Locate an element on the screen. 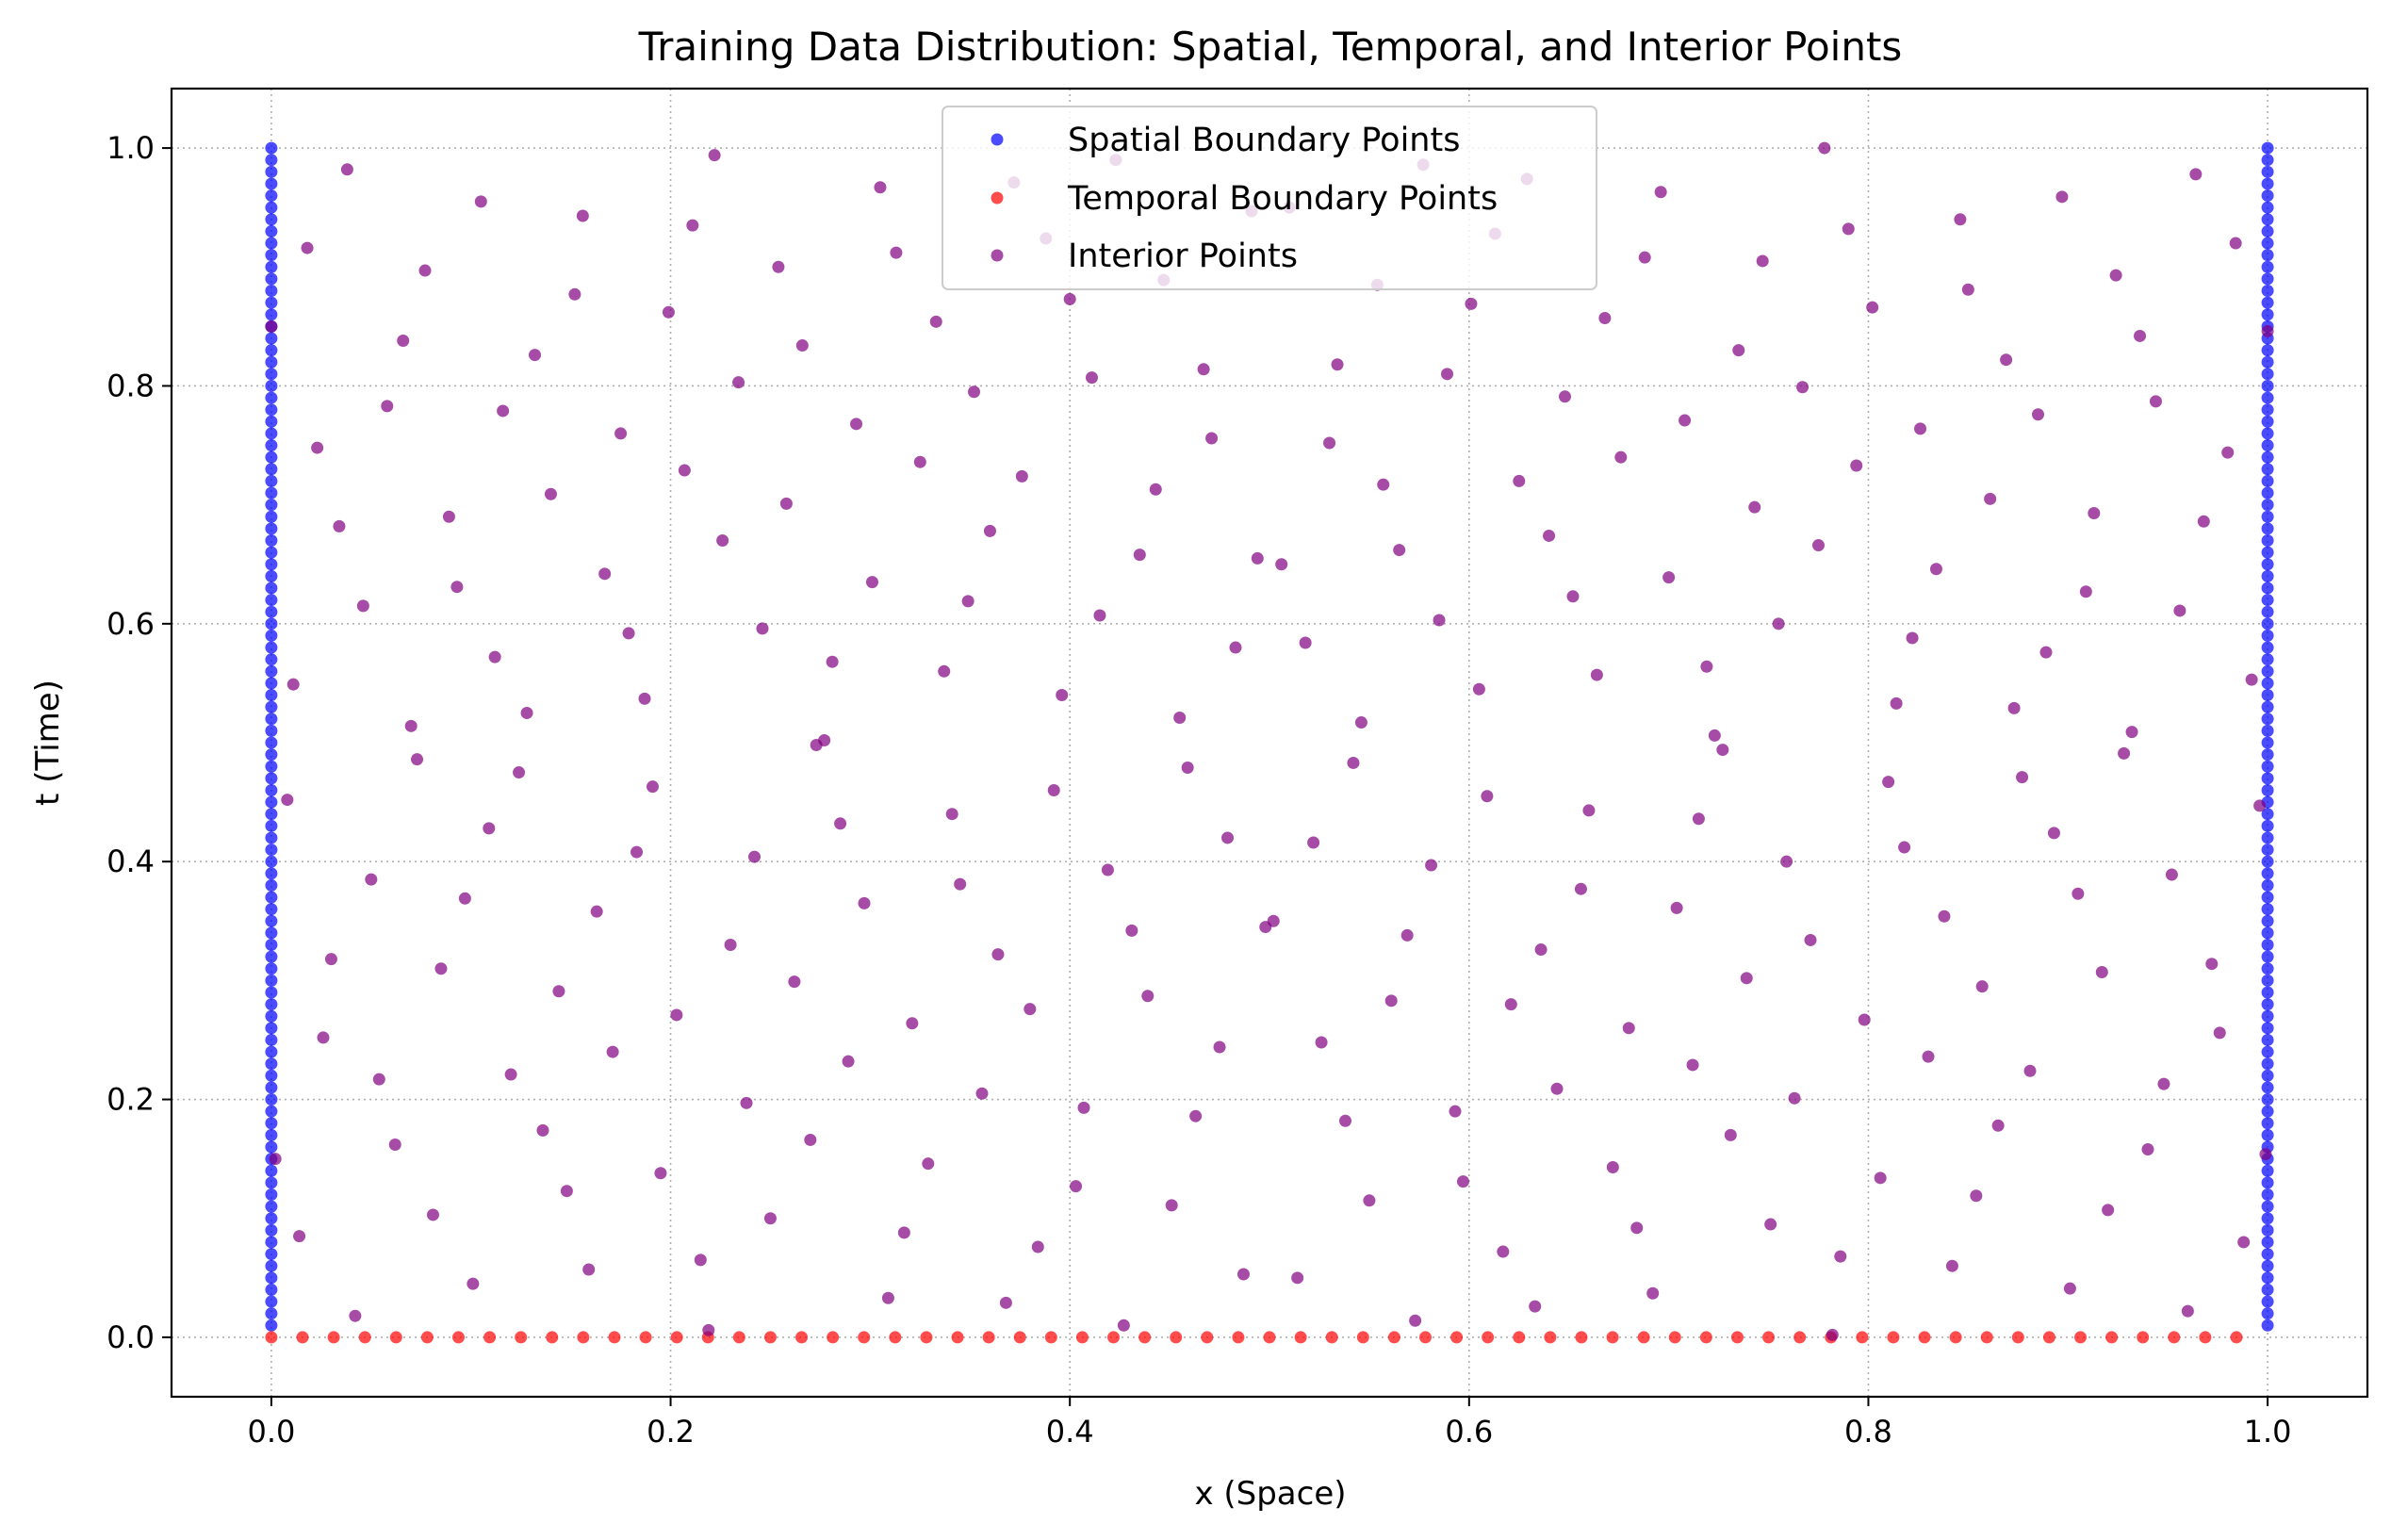  legend-marker-temporal is located at coordinates (997, 198).